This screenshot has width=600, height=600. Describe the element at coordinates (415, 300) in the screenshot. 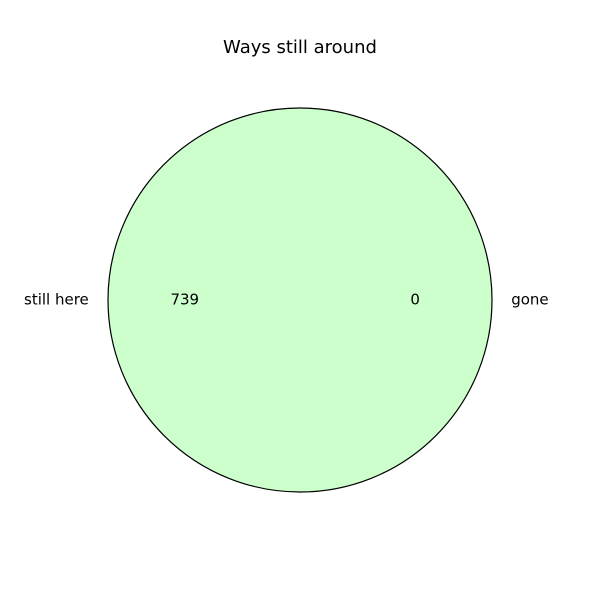

I see `value-label-gone: 0` at that location.